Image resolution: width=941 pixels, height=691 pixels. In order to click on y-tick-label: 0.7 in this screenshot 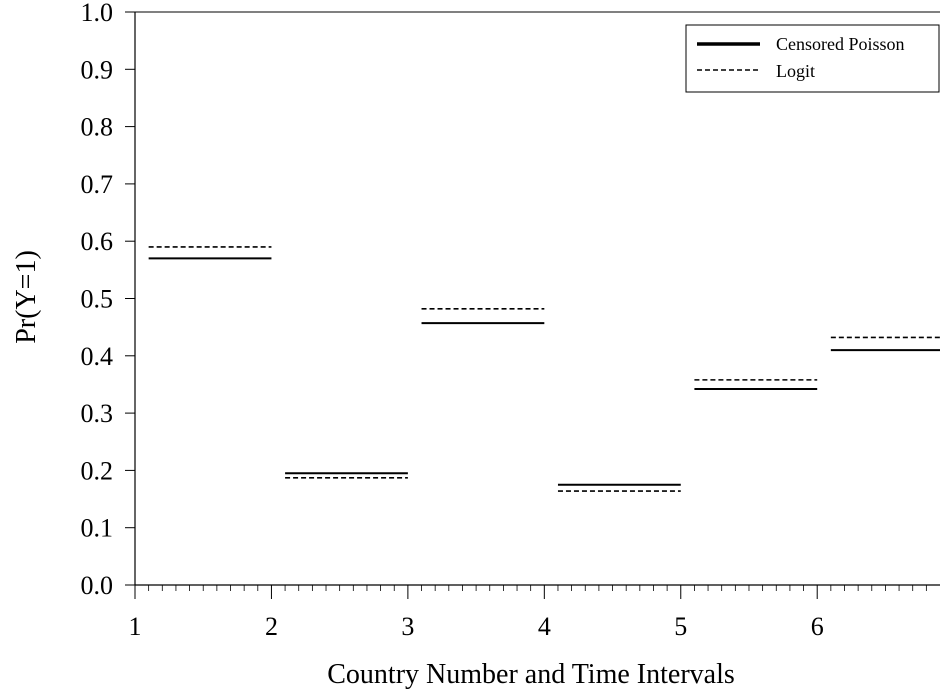, I will do `click(97, 184)`.